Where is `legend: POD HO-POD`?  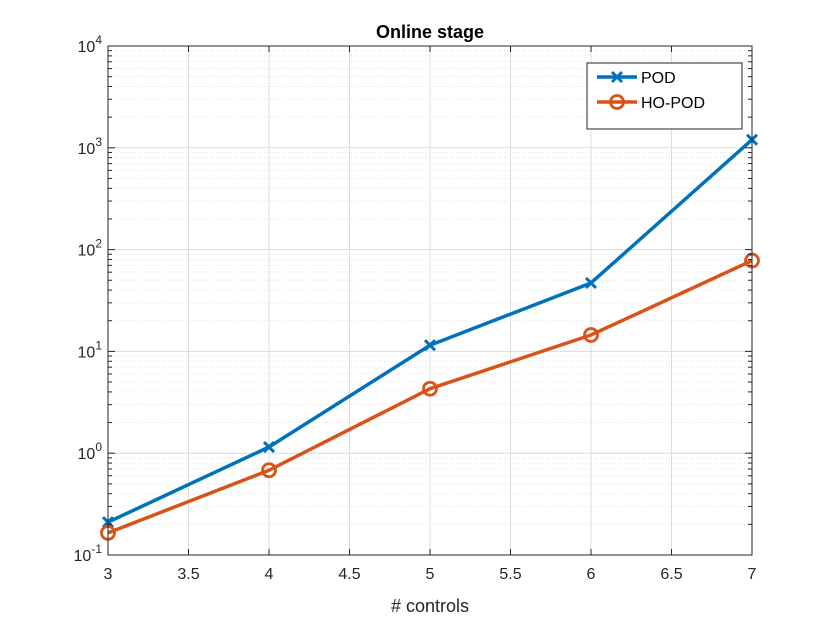 legend: POD HO-POD is located at coordinates (664, 96).